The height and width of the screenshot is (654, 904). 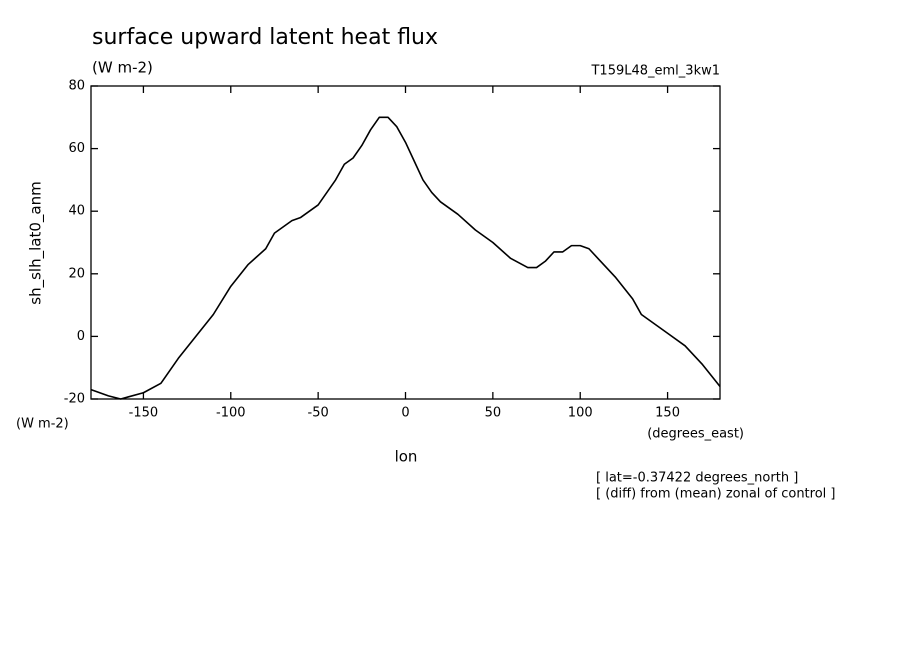 What do you see at coordinates (655, 71) in the screenshot?
I see `run-label: T159L48_eml_3kw1` at bounding box center [655, 71].